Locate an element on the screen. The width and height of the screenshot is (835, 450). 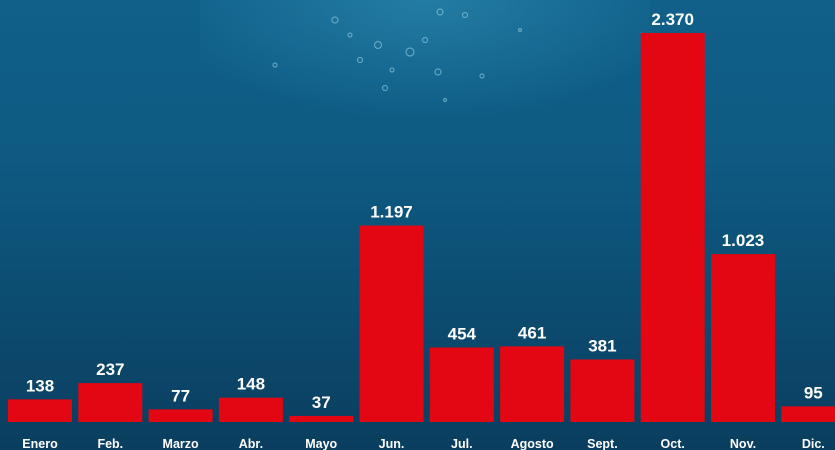
x-tick-label: Mayo is located at coordinates (321, 443).